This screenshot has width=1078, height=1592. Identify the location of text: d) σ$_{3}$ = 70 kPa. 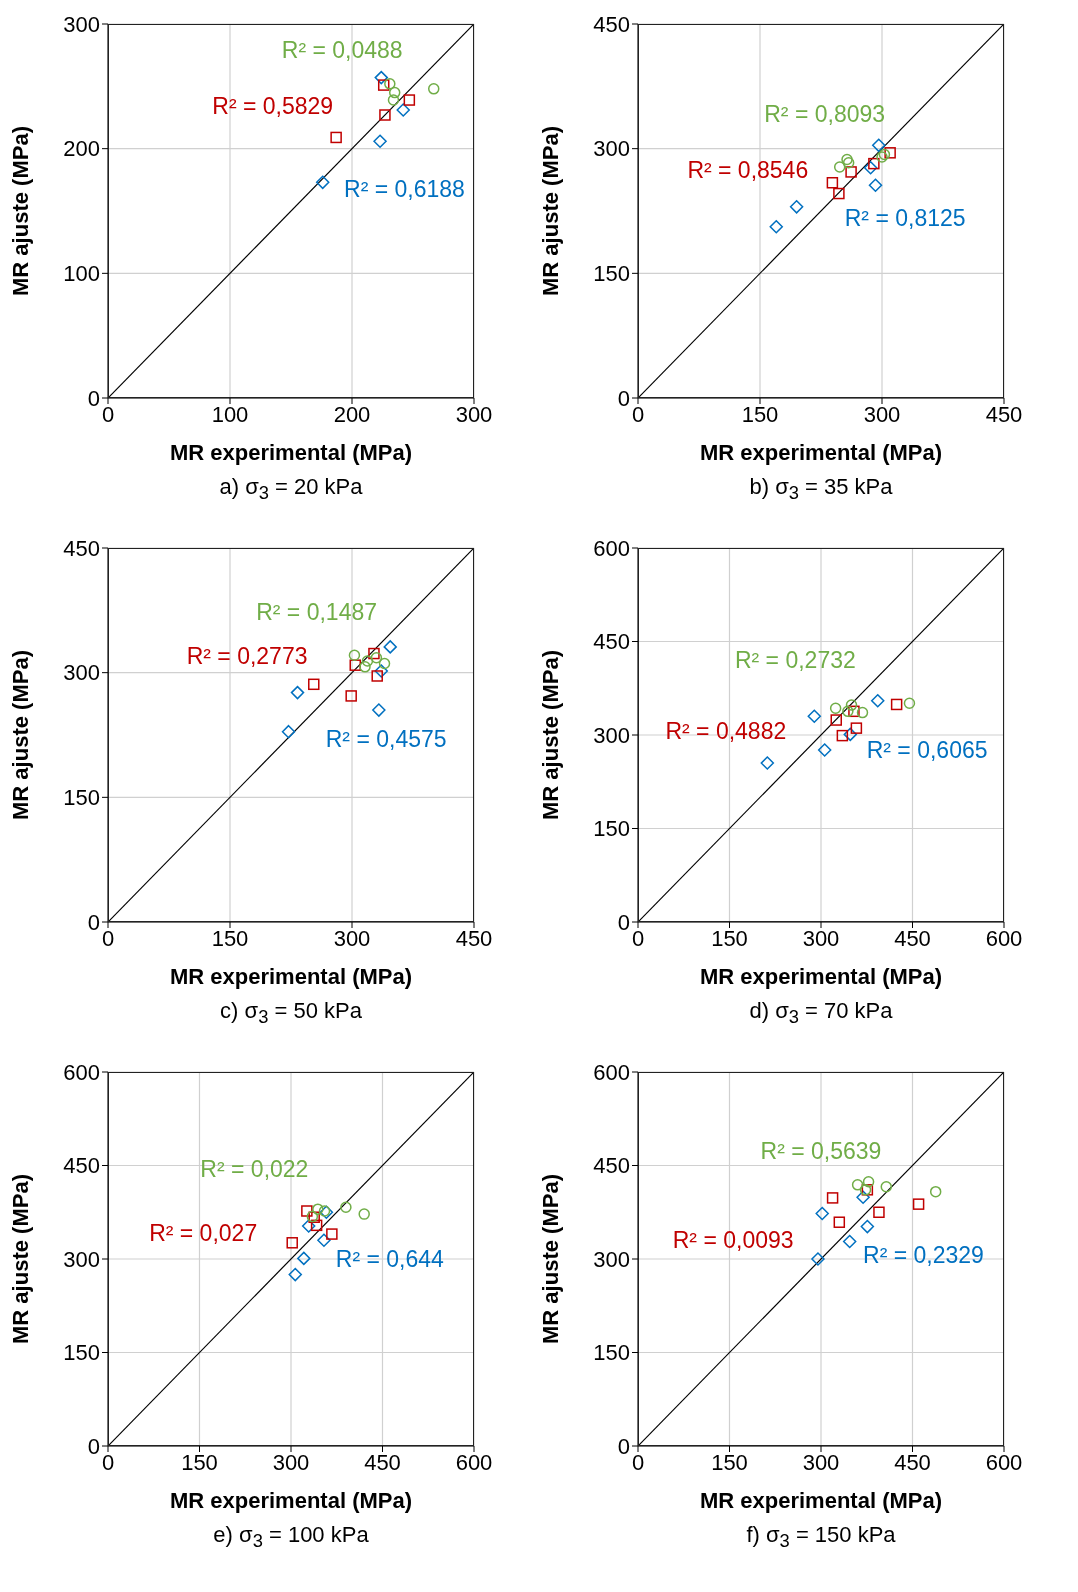
(821, 1013).